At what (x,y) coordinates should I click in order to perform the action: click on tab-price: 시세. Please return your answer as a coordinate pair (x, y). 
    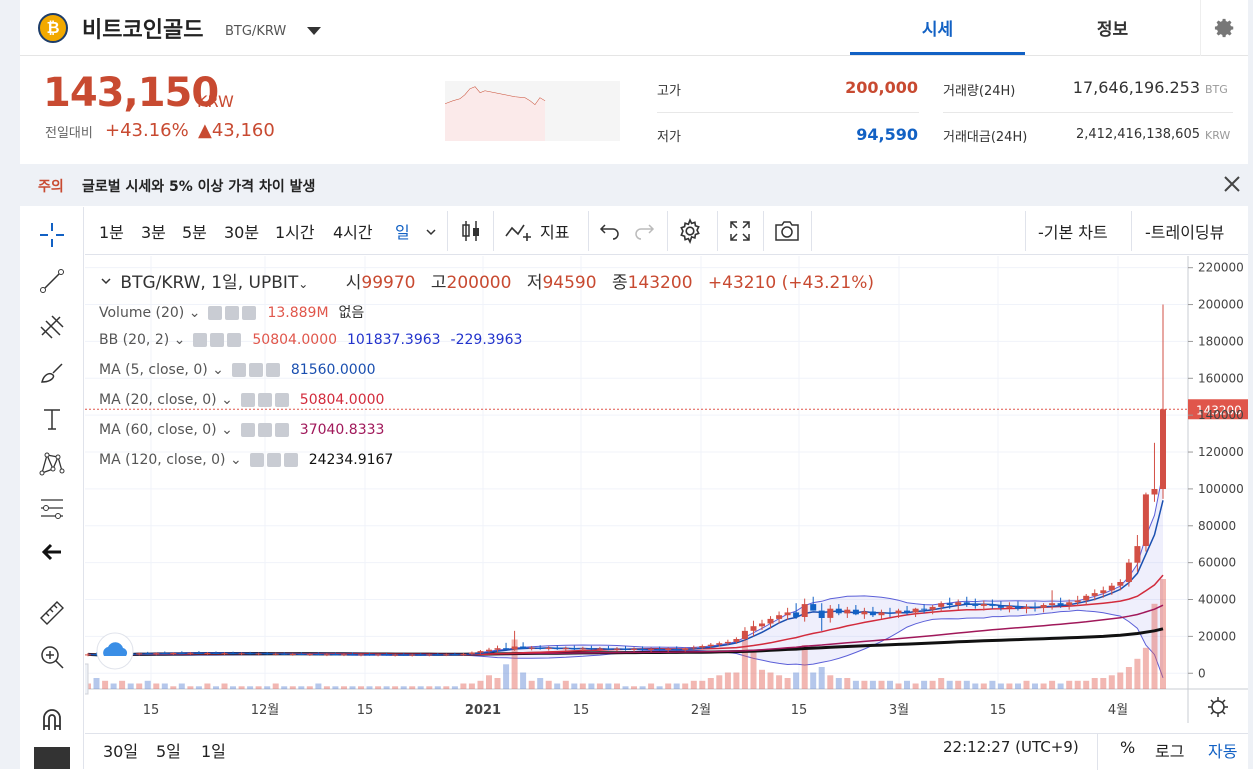
    Looking at the image, I should click on (937, 30).